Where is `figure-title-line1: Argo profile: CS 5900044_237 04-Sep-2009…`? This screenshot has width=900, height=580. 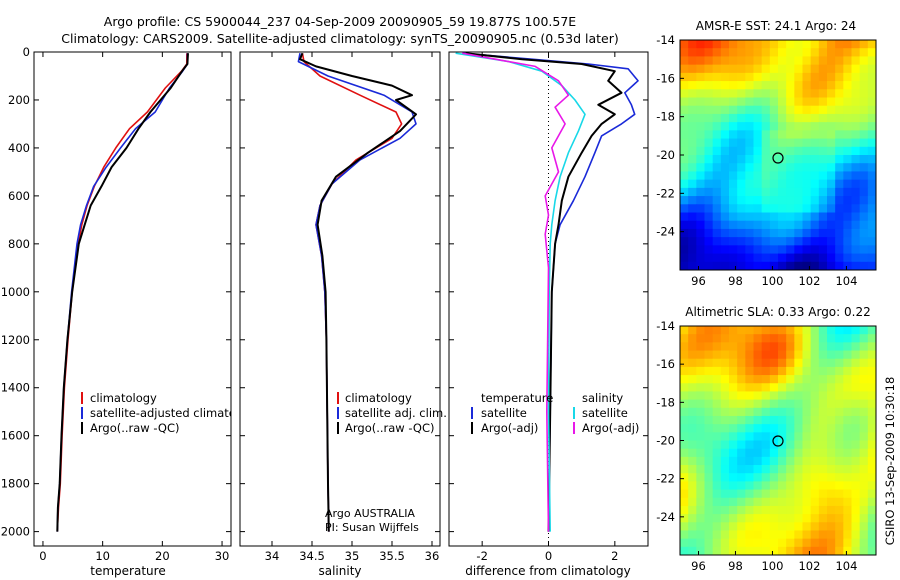
figure-title-line1: Argo profile: CS 5900044_237 04-Sep-2009… is located at coordinates (340, 21).